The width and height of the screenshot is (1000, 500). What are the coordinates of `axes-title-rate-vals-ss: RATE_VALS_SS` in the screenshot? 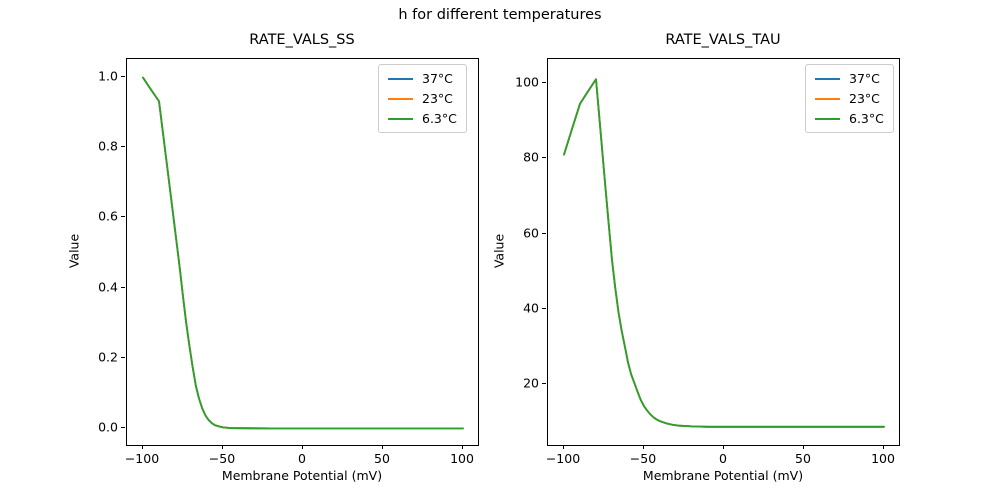 It's located at (302, 40).